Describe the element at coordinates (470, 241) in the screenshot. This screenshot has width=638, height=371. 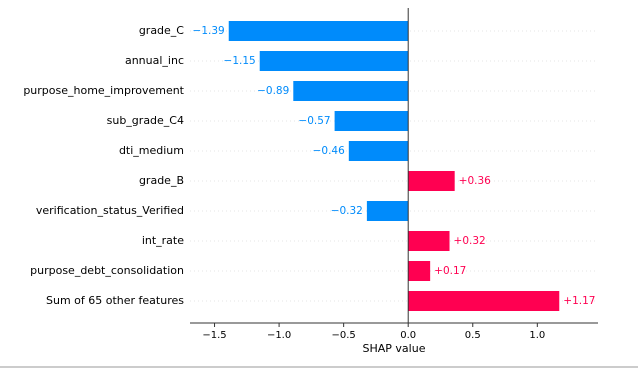
I see `value-label: +0.32` at that location.